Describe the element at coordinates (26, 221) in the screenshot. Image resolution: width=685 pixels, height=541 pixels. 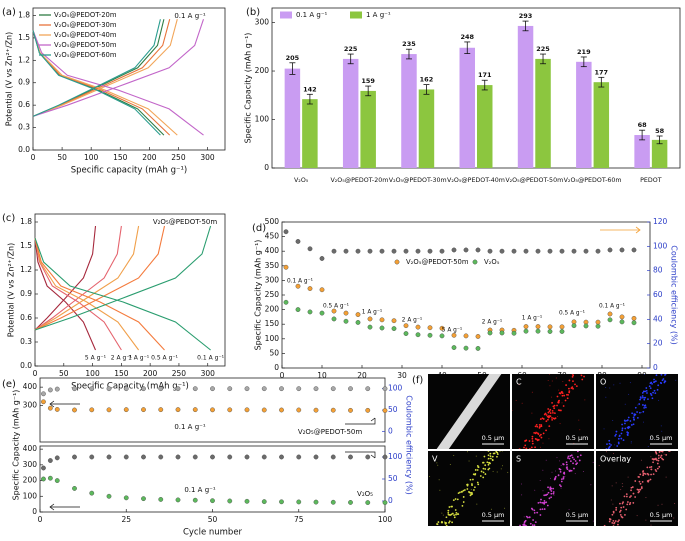
I see `y-tick-label: 1.8` at that location.